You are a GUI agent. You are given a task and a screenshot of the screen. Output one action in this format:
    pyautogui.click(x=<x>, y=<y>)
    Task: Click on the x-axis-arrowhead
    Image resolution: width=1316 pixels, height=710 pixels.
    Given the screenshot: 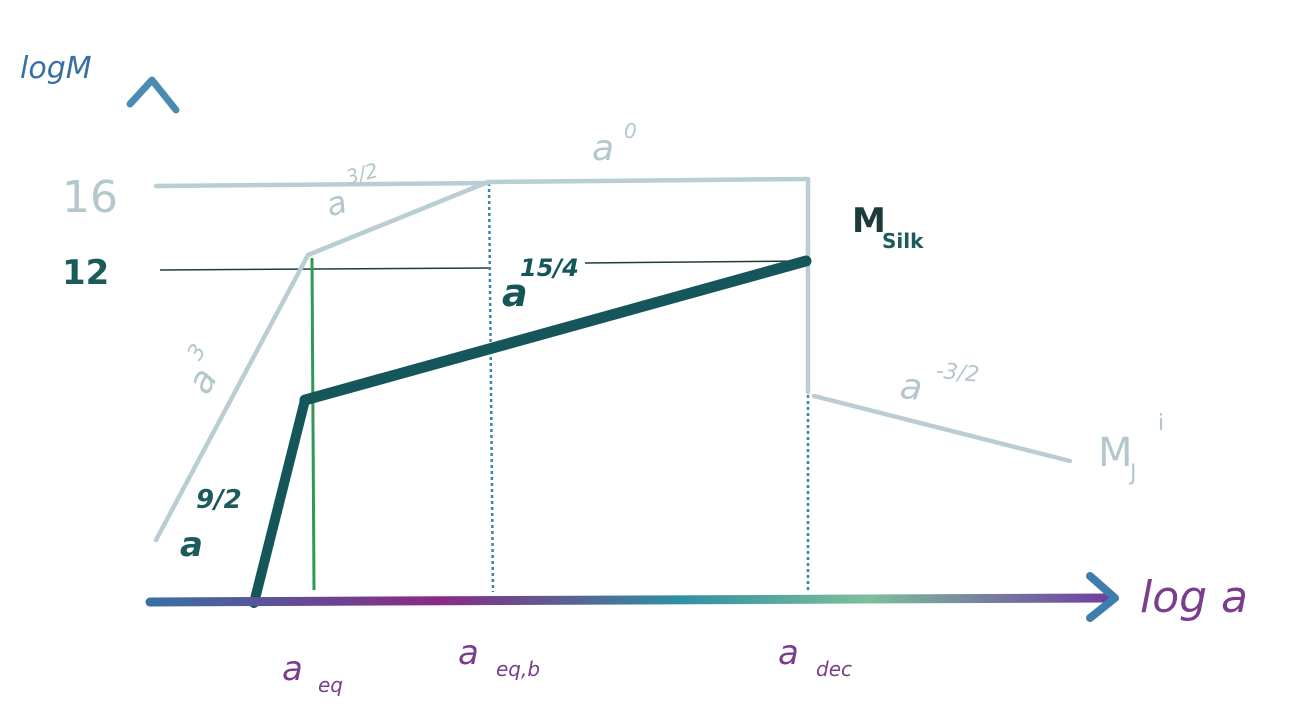 What is the action you would take?
    pyautogui.click(x=1102, y=597)
    